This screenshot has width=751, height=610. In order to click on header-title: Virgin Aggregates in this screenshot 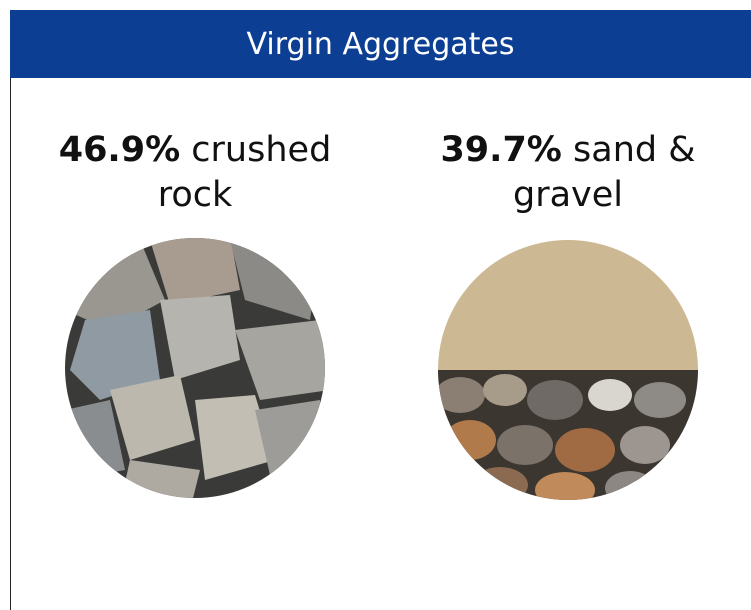, I will do `click(380, 44)`.